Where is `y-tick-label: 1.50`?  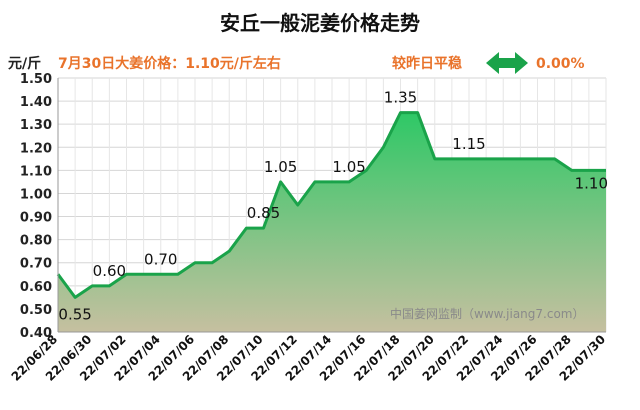 y-tick-label: 1.50 is located at coordinates (36, 79).